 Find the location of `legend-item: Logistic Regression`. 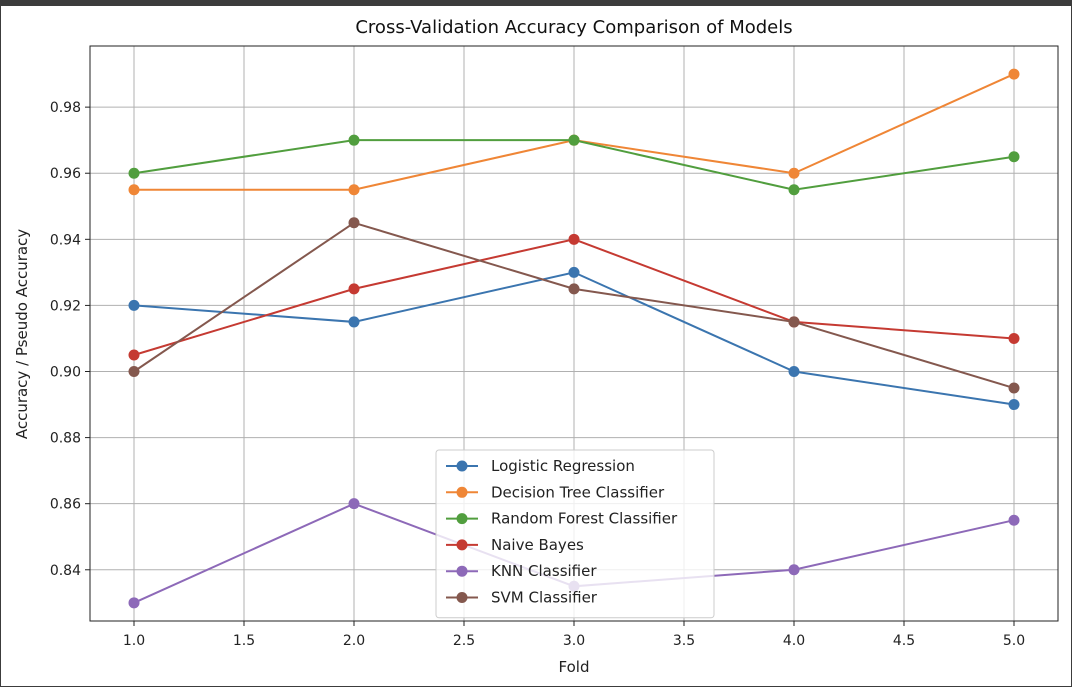

legend-item: Logistic Regression is located at coordinates (540, 466).